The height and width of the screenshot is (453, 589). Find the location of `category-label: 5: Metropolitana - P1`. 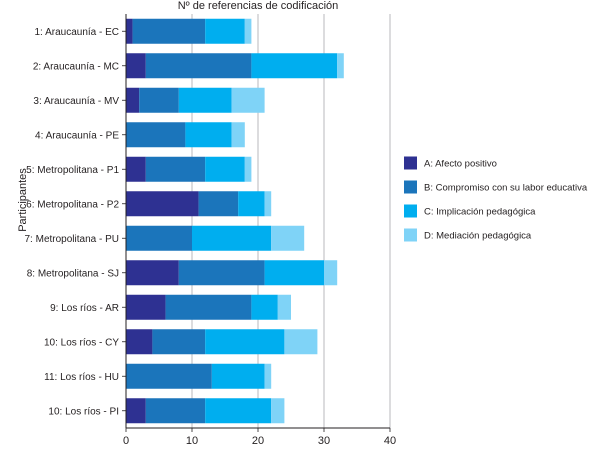

category-label: 5: Metropolitana - P1 is located at coordinates (72, 170).